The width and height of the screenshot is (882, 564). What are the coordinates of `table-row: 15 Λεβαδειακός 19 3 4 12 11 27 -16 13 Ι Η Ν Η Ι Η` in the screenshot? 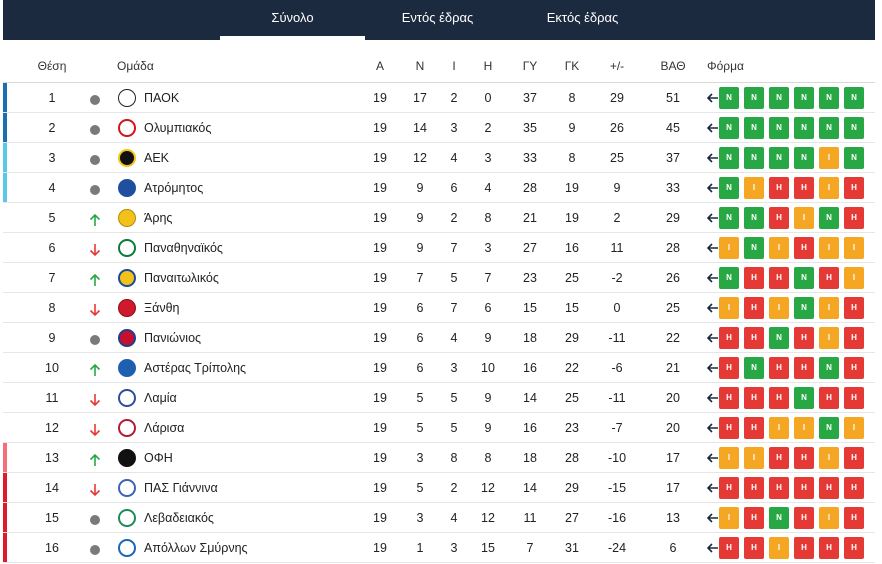 It's located at (441, 518).